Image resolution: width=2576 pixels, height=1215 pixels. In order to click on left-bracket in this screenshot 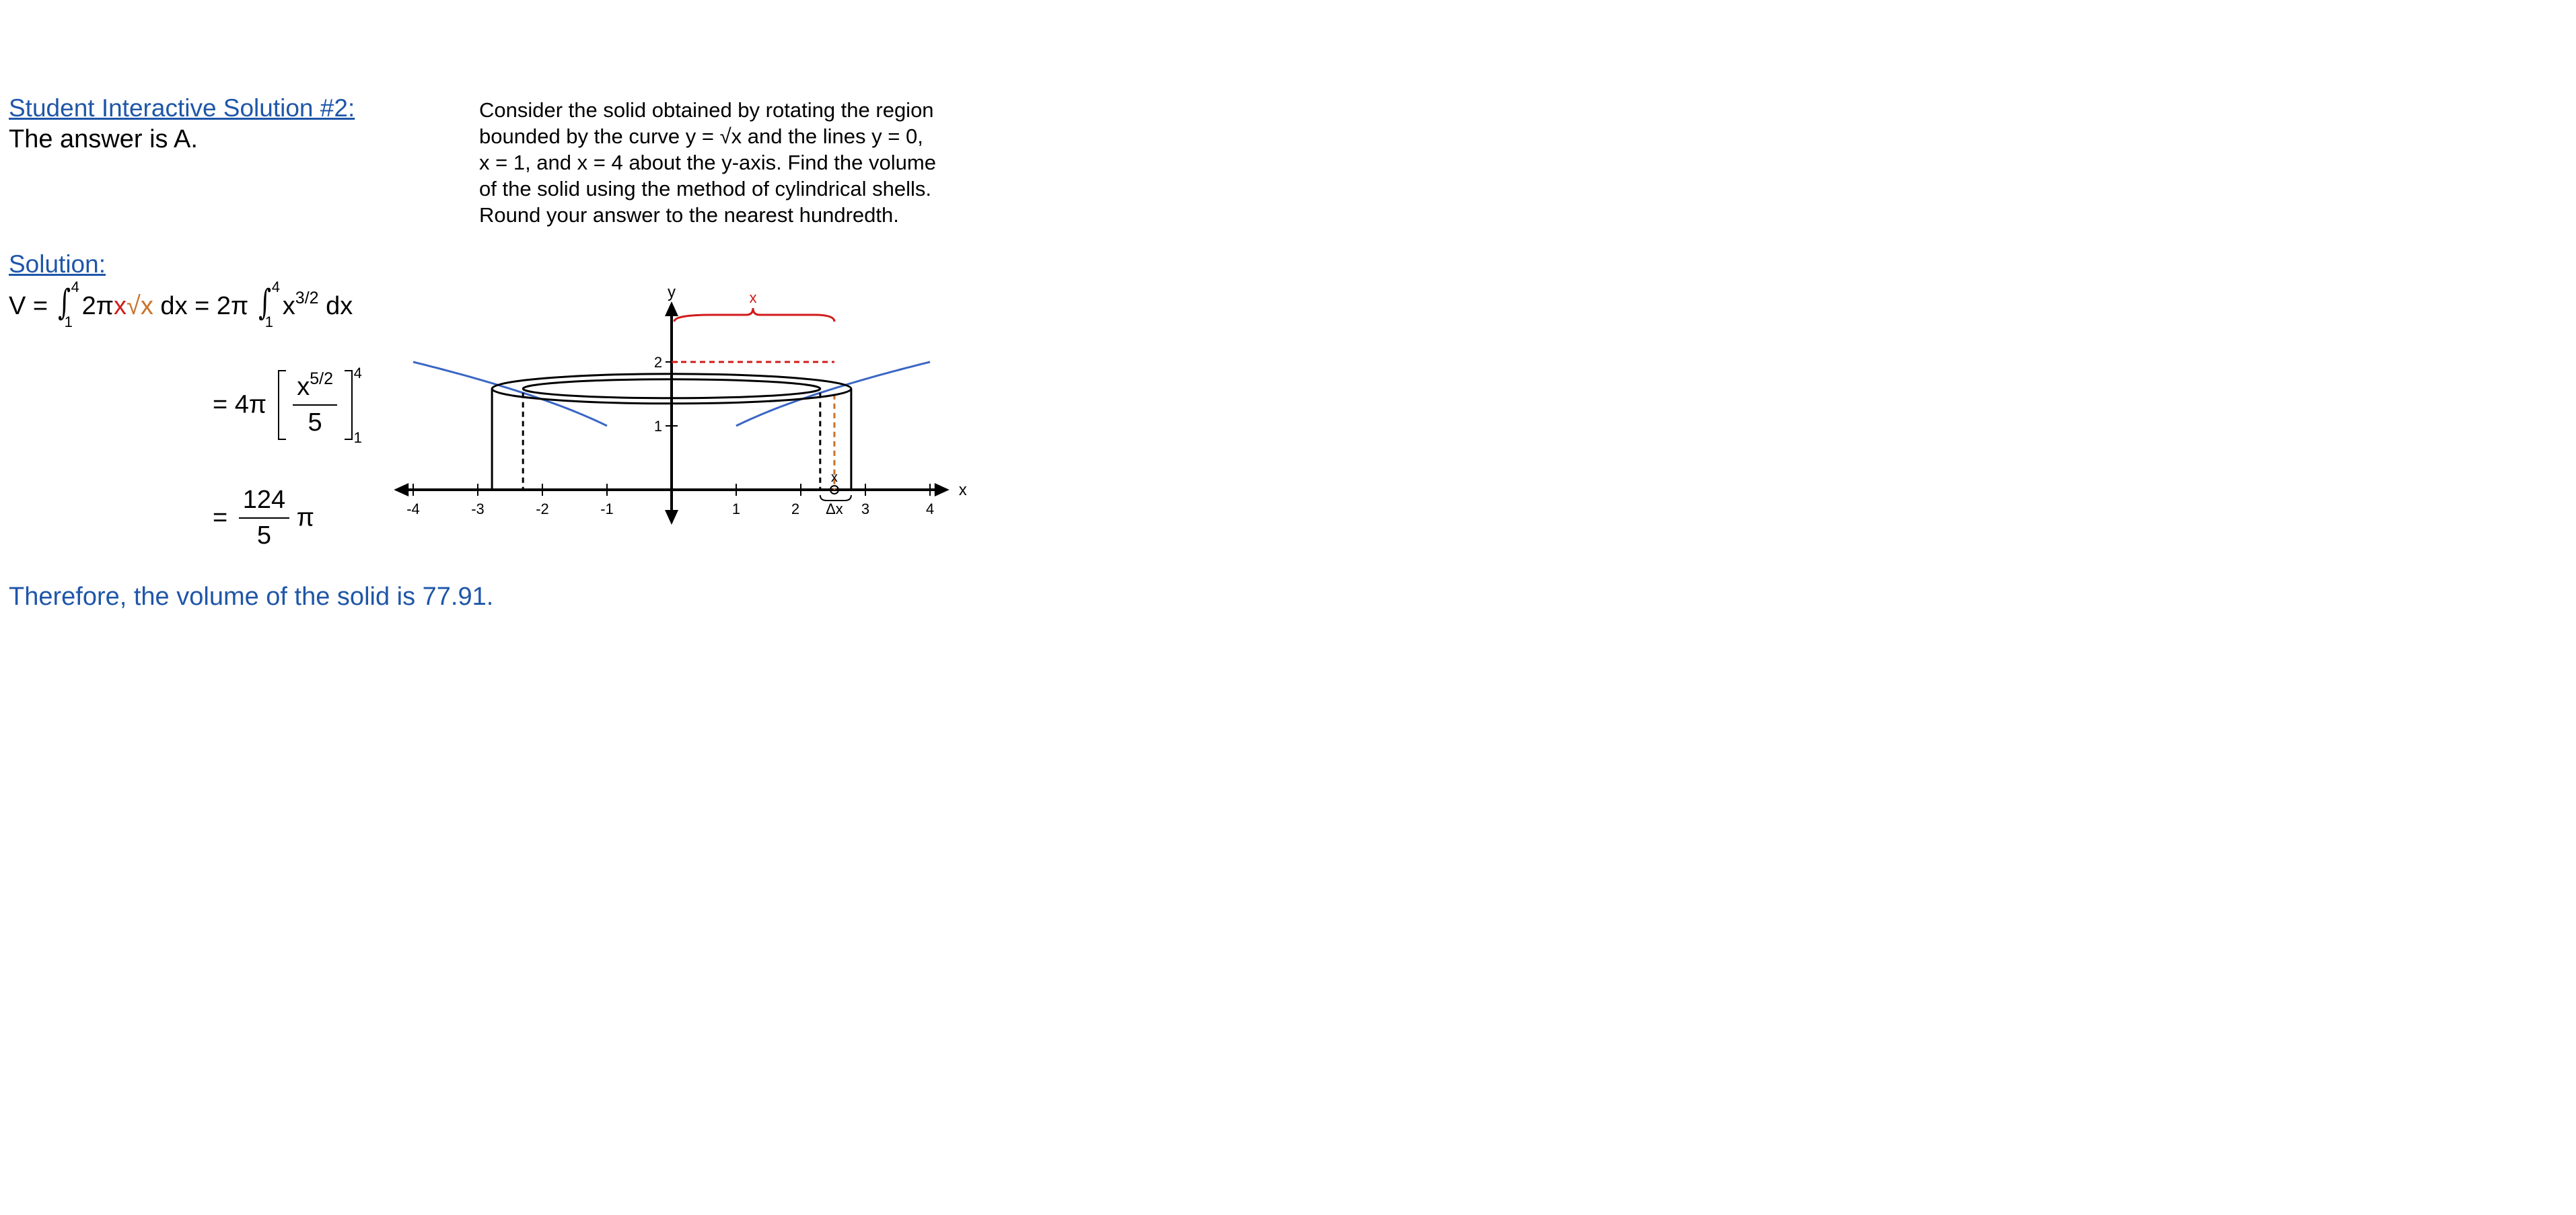, I will do `click(281, 405)`.